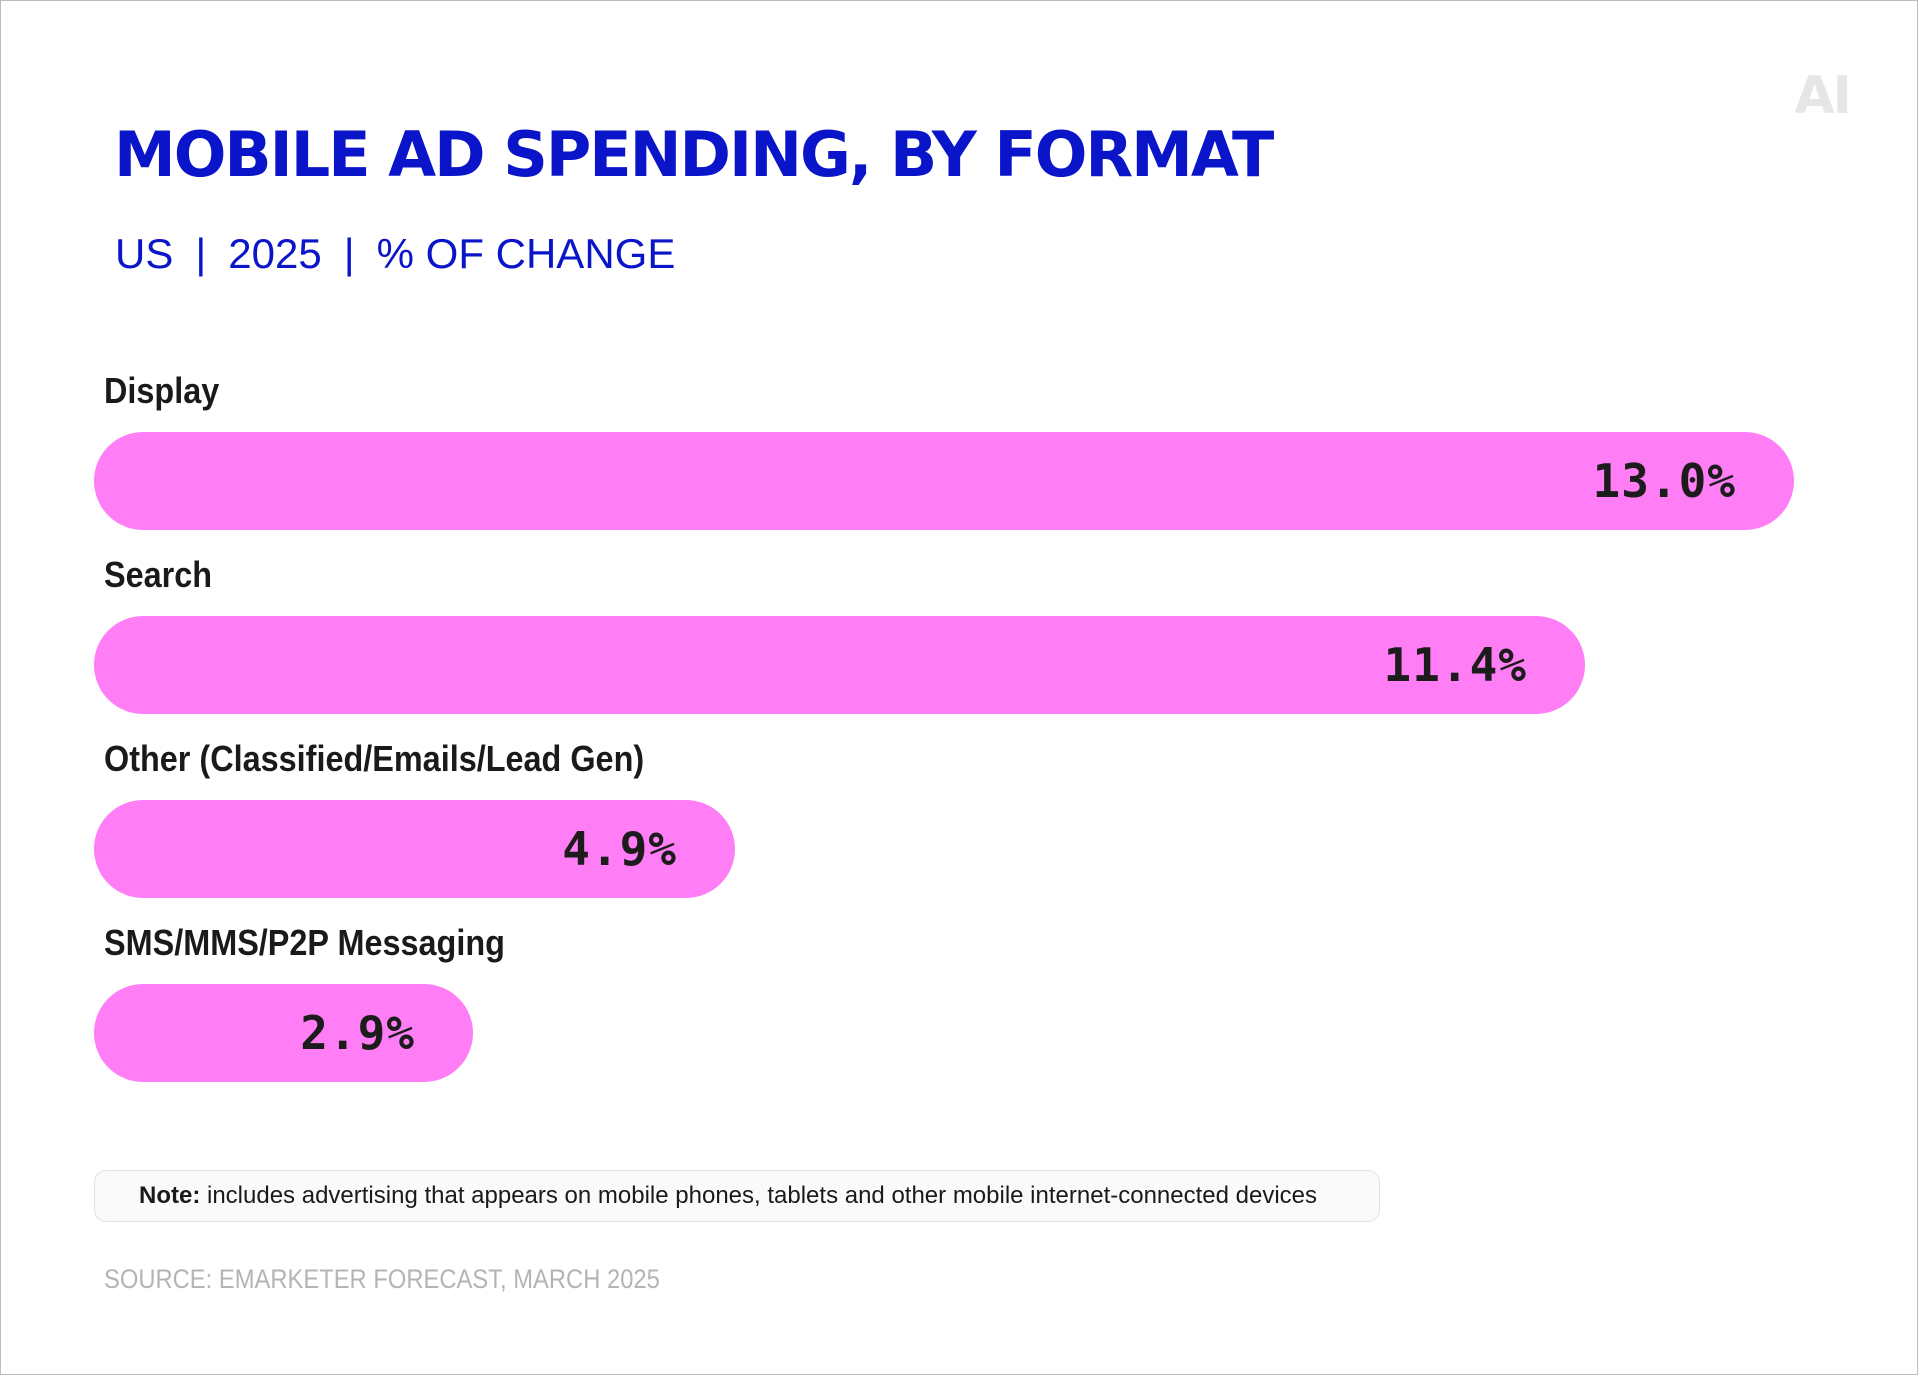  What do you see at coordinates (158, 574) in the screenshot?
I see `category-label: Search` at bounding box center [158, 574].